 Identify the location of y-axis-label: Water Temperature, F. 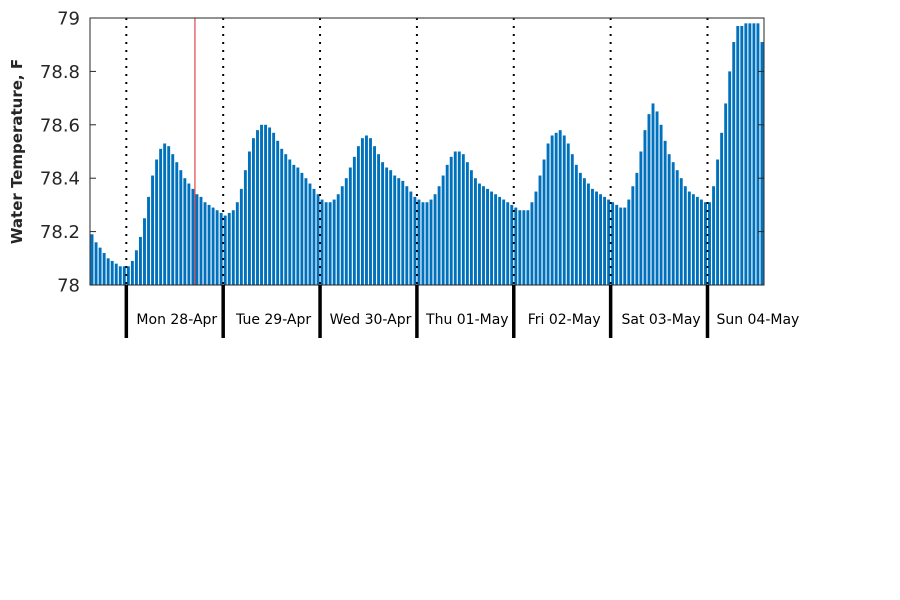
(17, 151).